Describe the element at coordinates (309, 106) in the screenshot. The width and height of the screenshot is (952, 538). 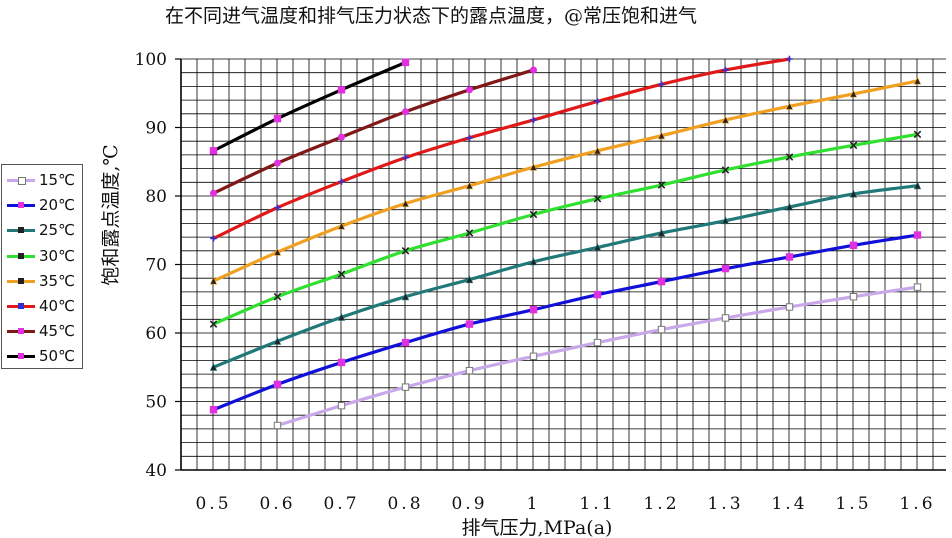
I see `series-line` at that location.